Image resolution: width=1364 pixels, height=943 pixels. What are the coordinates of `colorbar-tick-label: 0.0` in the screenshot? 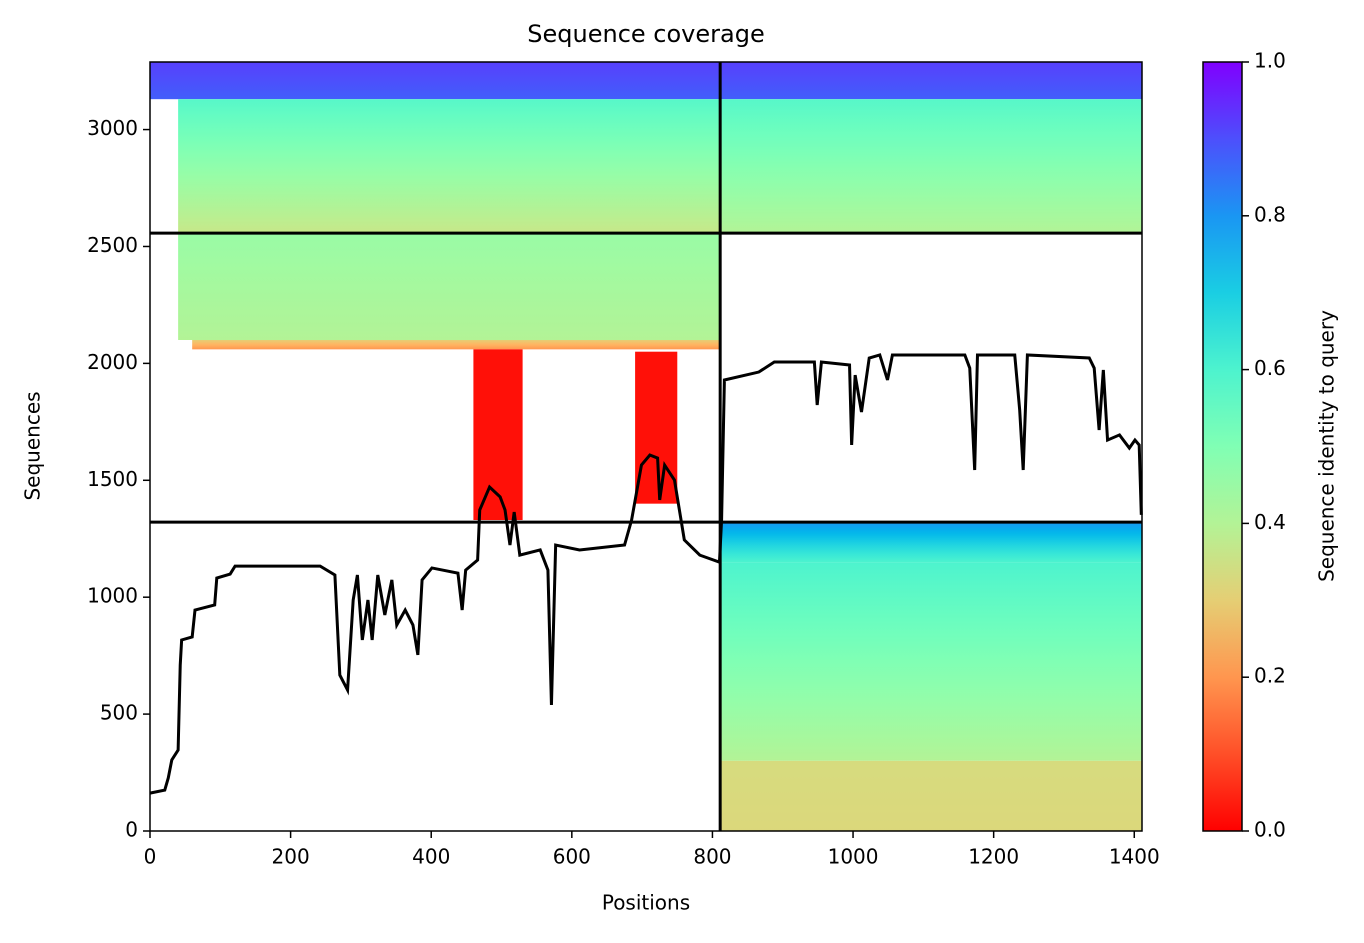 It's located at (1270, 830).